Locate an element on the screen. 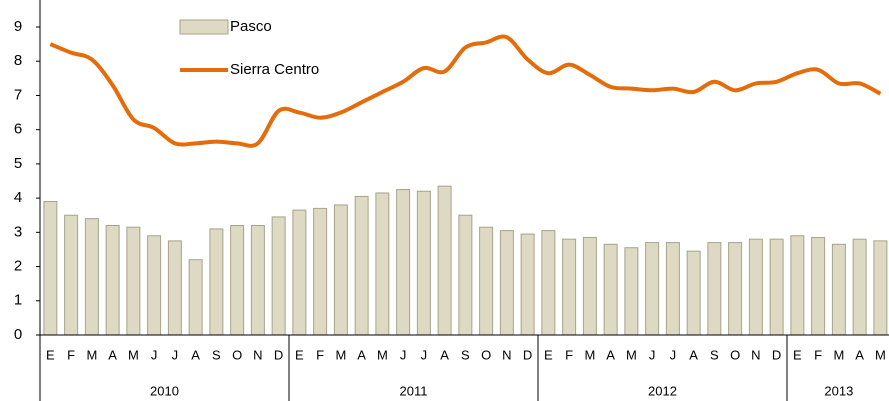  y-tick-label: 2 is located at coordinates (18, 266).